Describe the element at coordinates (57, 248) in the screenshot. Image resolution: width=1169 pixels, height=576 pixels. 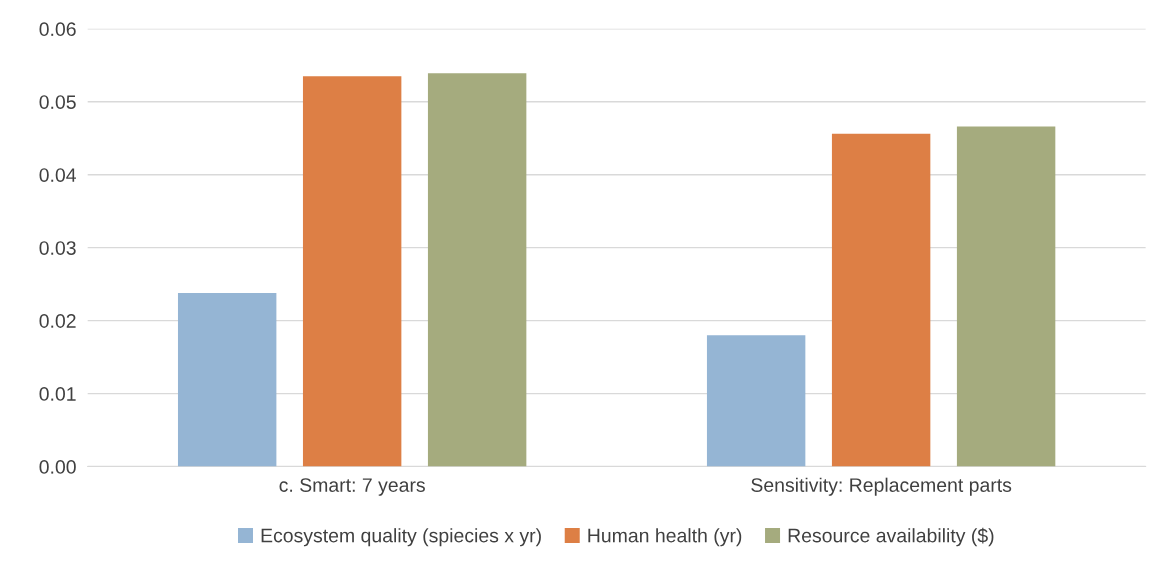
I see `y-tick-label: 0.03` at that location.